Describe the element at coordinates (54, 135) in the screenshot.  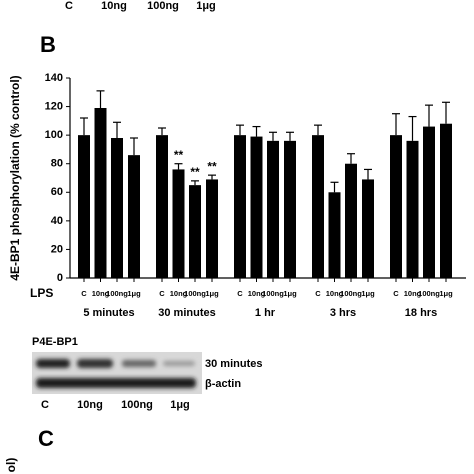
I see `y-tick-label: 100` at that location.